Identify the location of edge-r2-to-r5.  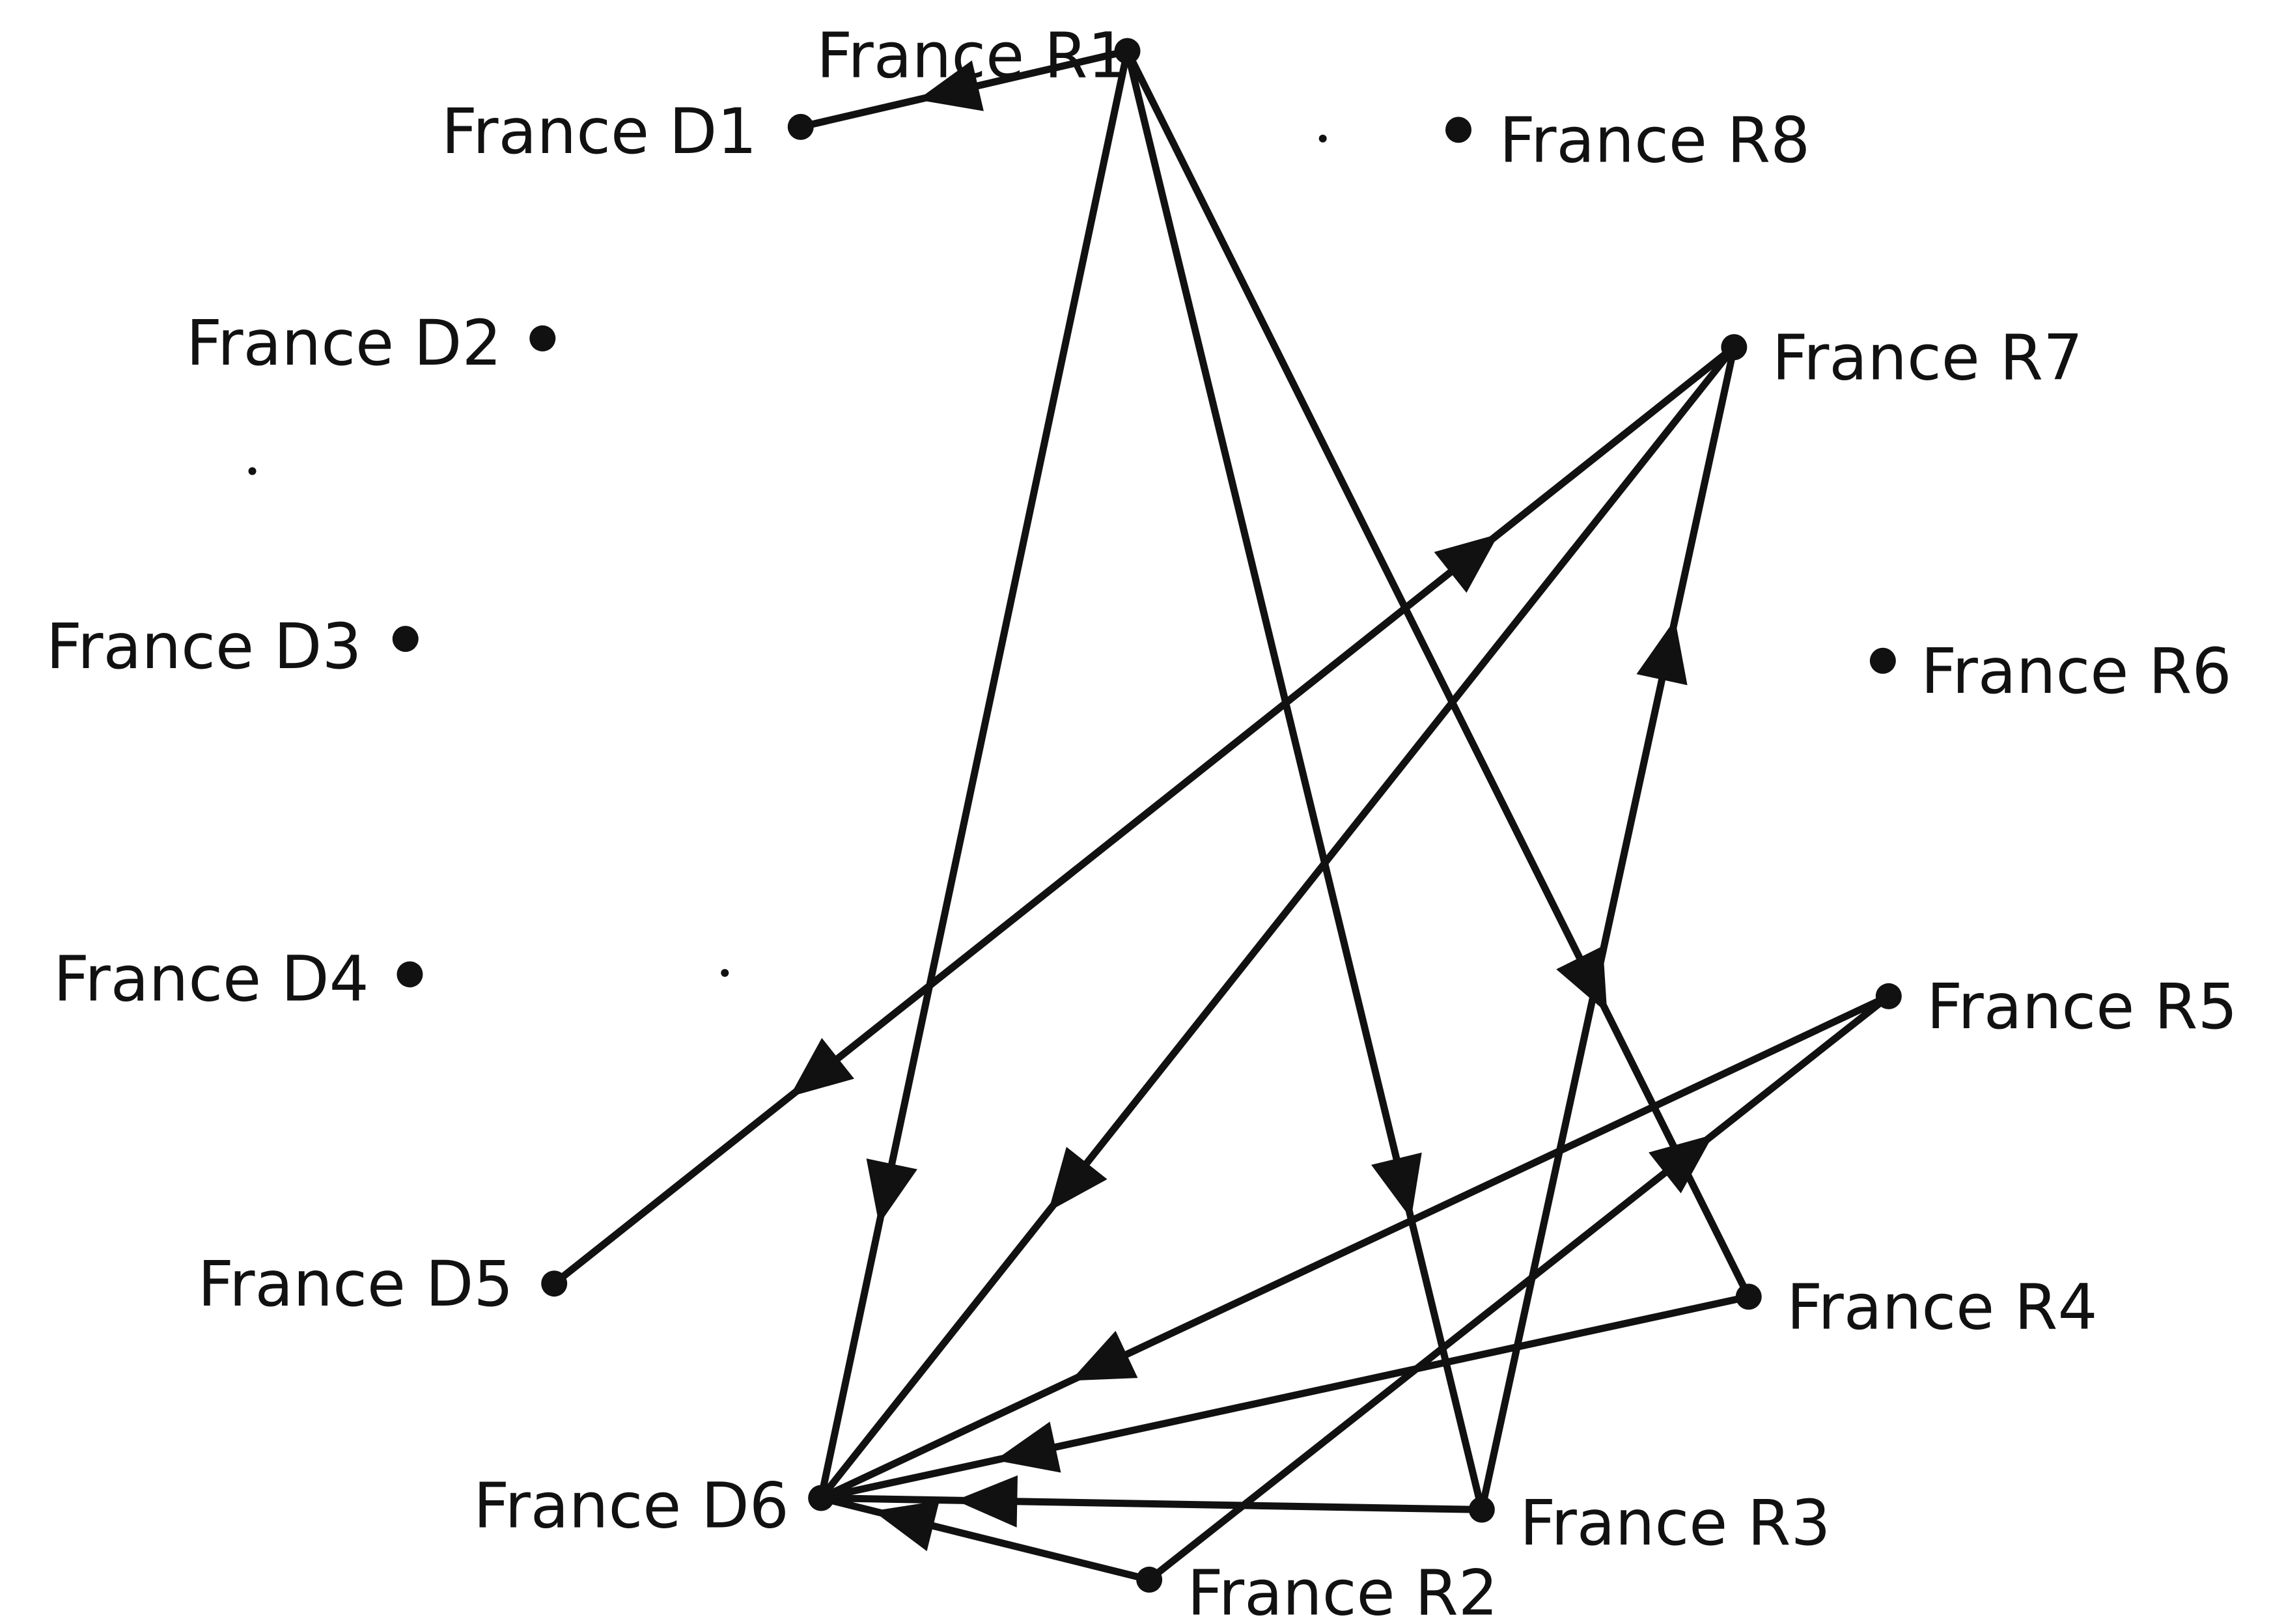
(1519, 1288).